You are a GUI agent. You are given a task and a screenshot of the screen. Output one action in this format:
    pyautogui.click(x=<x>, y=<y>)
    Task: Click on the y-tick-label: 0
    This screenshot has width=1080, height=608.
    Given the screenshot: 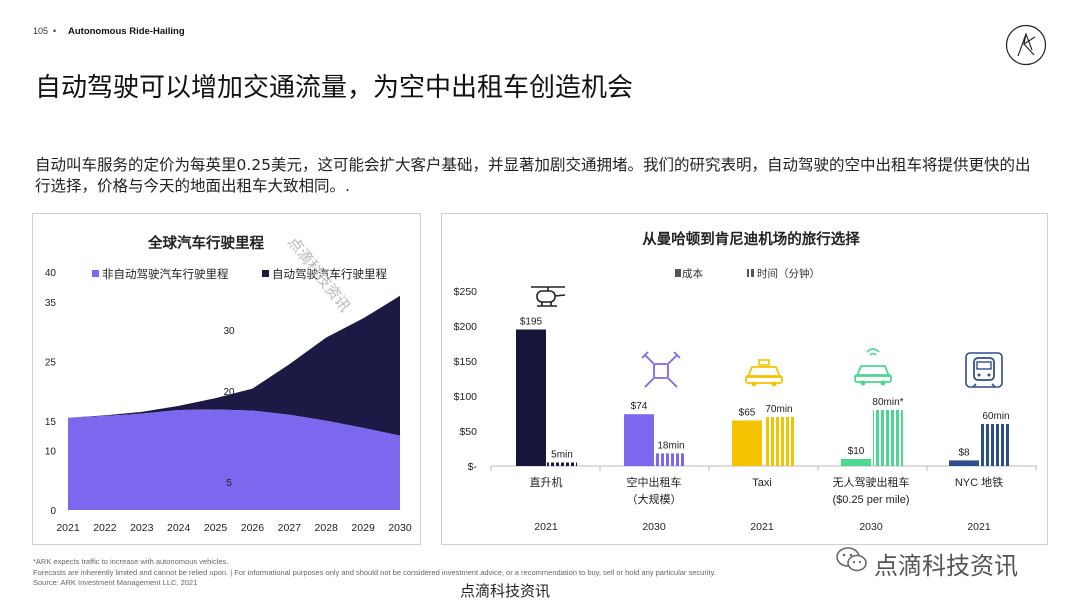 What is the action you would take?
    pyautogui.click(x=53, y=511)
    